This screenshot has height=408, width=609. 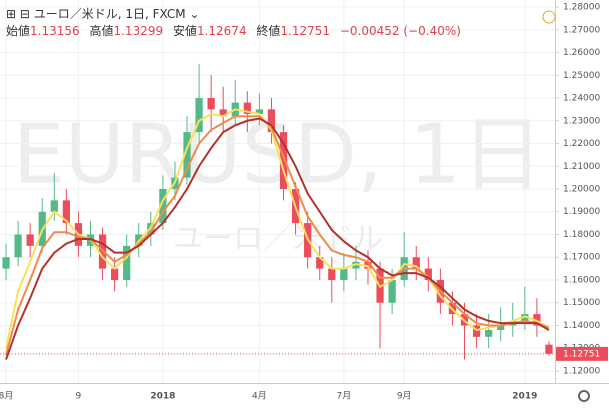 I want to click on open-label: 始値, so click(x=18, y=31).